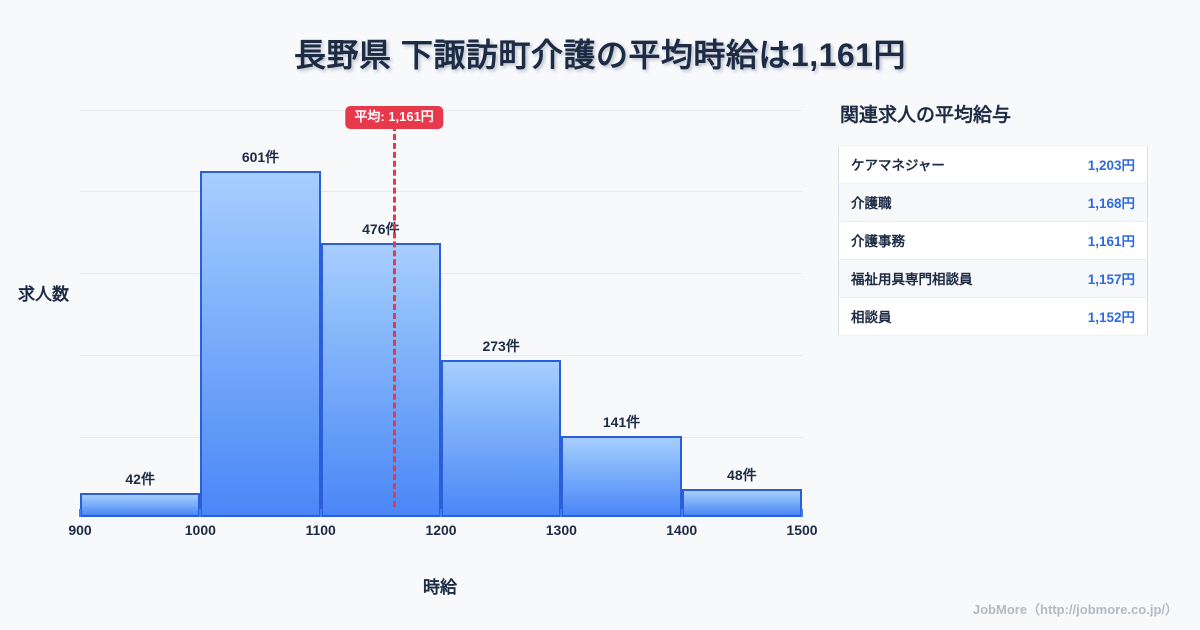  I want to click on table-row: ケアマネジャー 1,203円, so click(993, 164).